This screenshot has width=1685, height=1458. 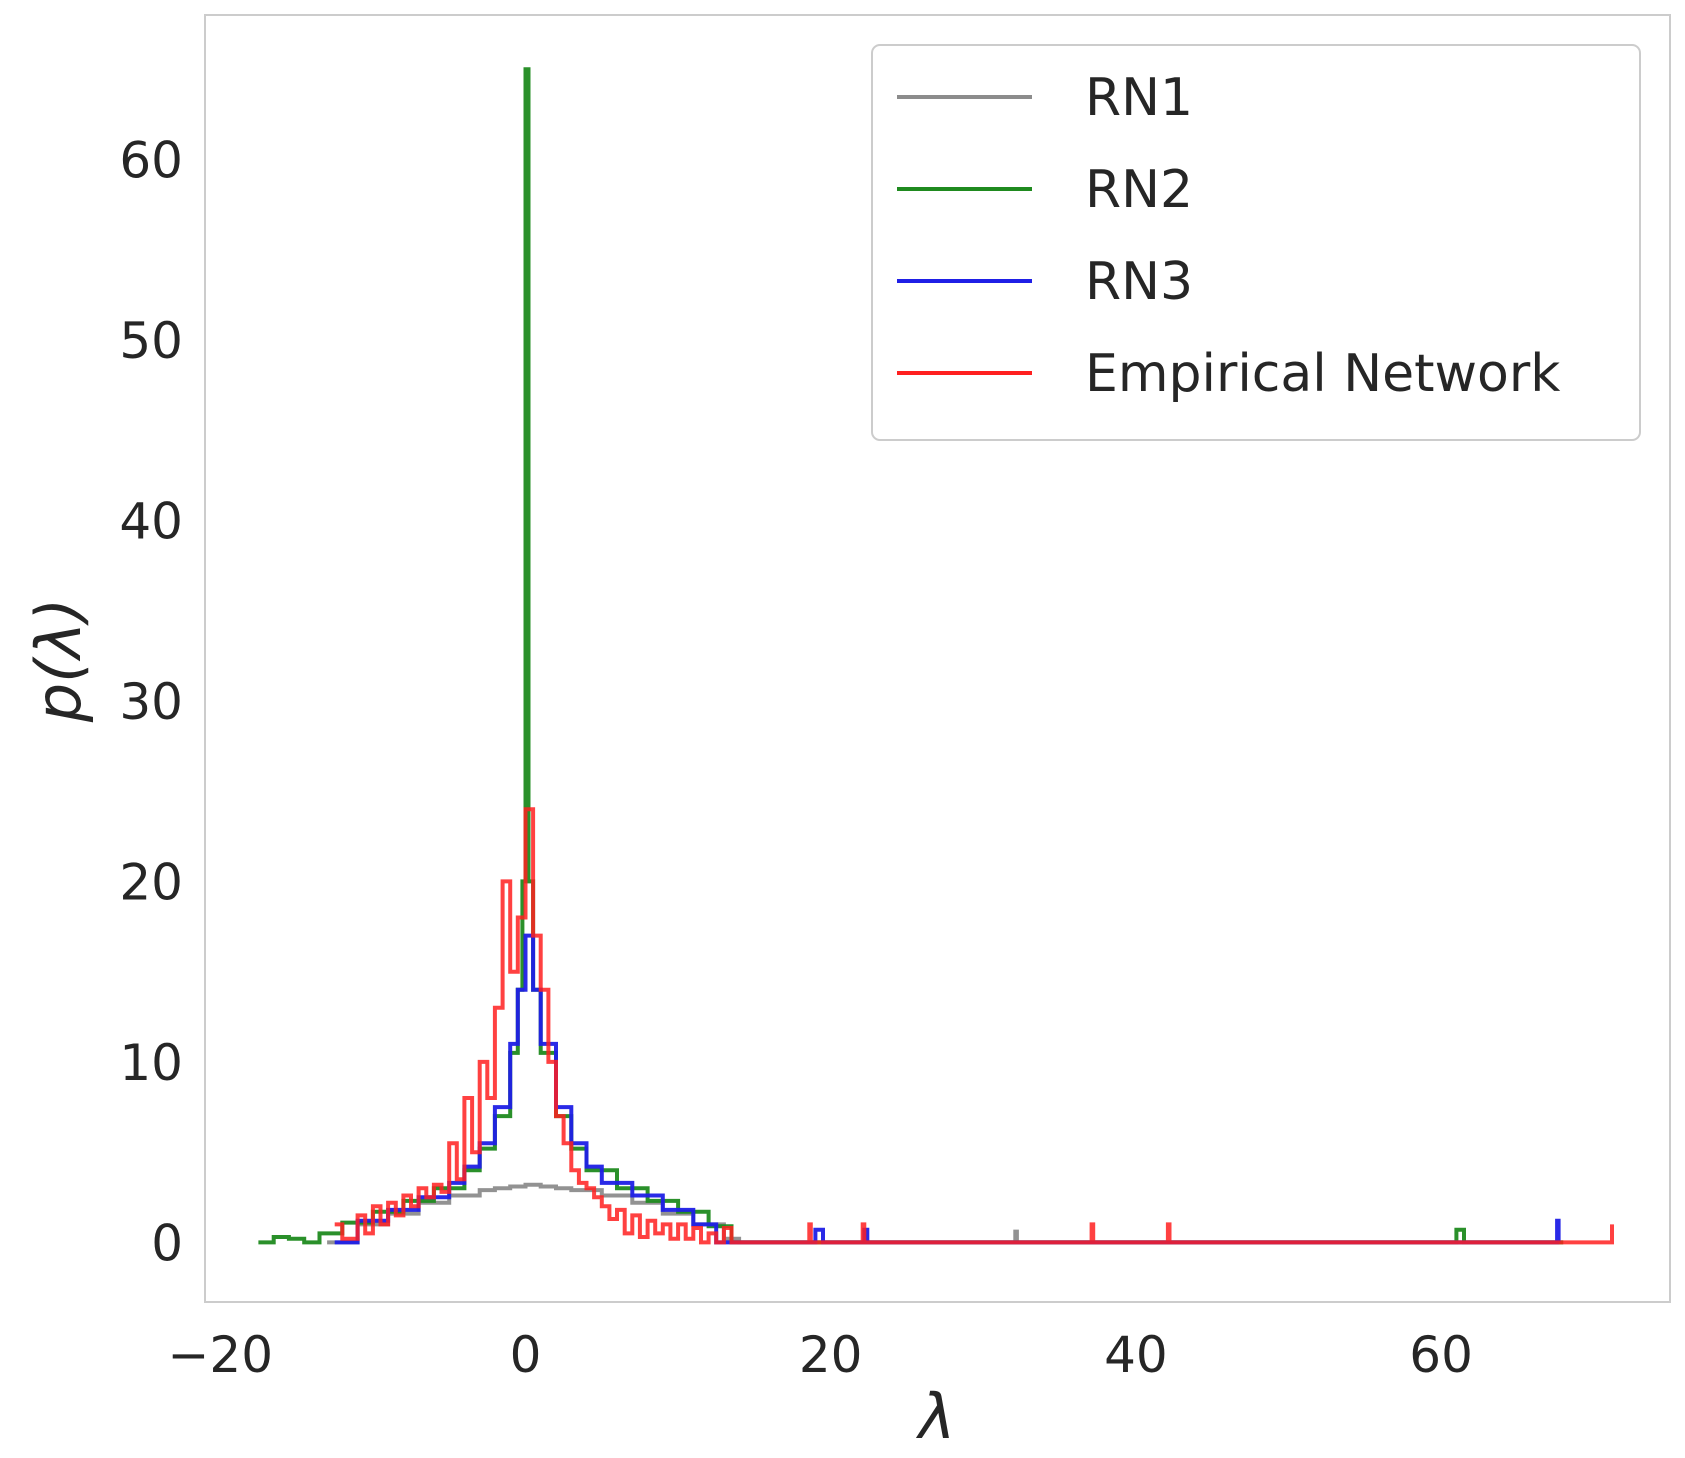 I want to click on x-axis-label: λ, so click(x=936, y=1416).